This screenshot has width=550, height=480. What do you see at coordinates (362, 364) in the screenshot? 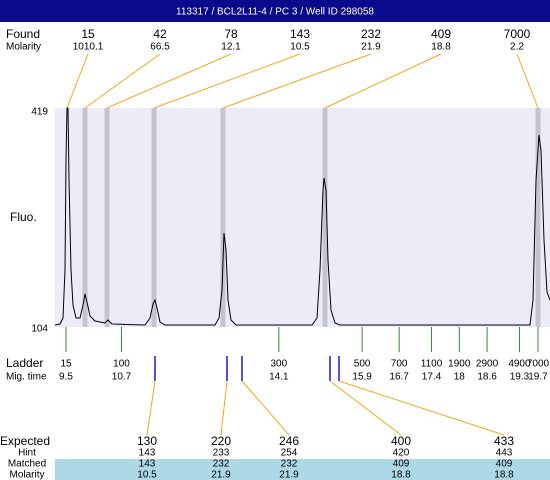
I see `ladder-size: 500` at bounding box center [362, 364].